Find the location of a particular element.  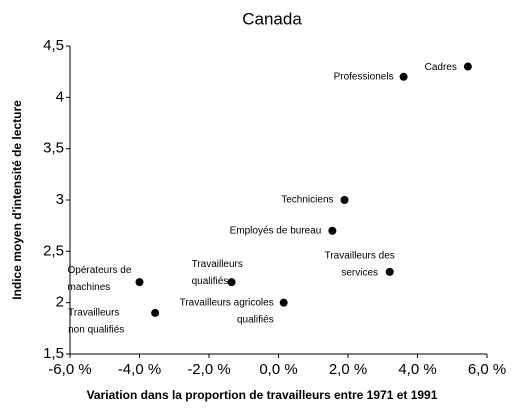

x-tick-label: -2,0 % is located at coordinates (208, 369).